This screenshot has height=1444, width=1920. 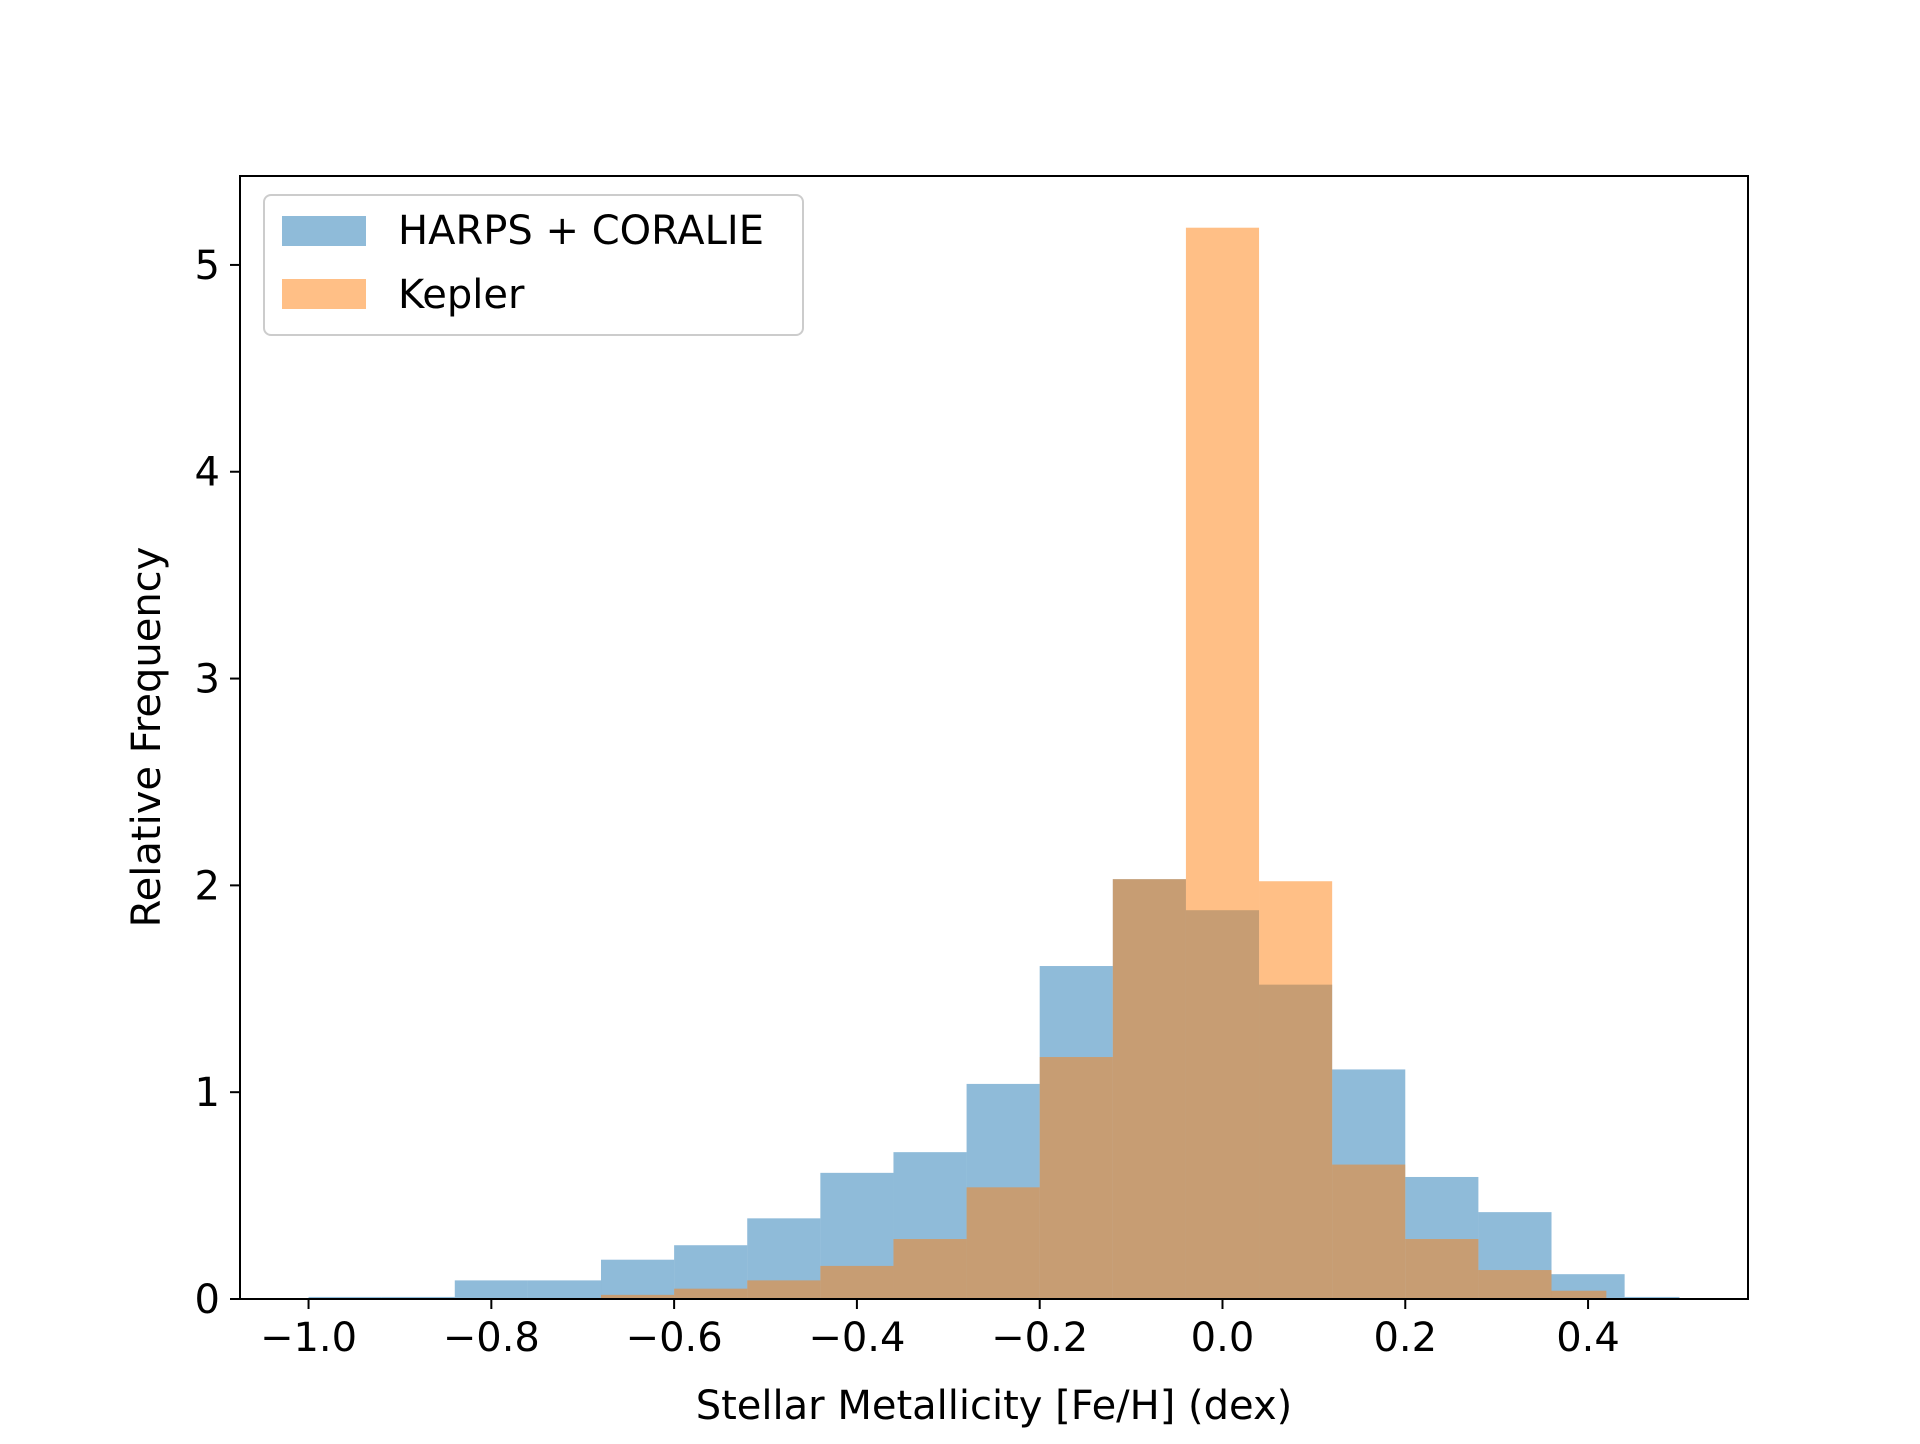 What do you see at coordinates (994, 1406) in the screenshot?
I see `x-axis-label: Stellar Metallicity [Fe/H] (dex)` at bounding box center [994, 1406].